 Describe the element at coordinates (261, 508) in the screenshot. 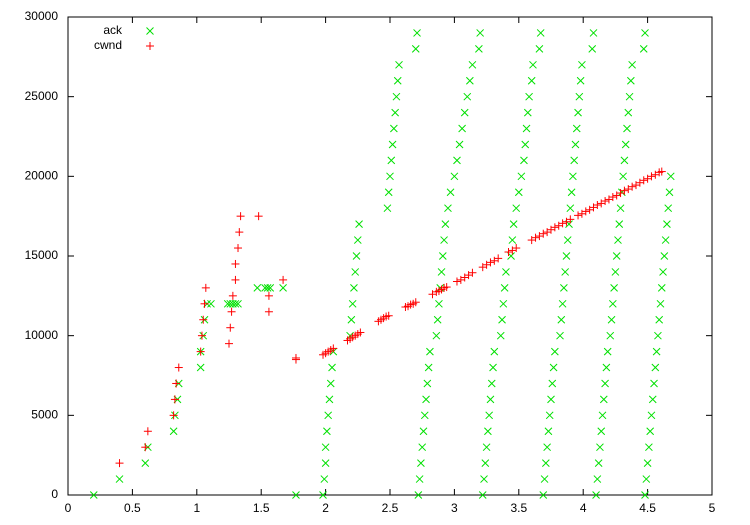

I see `x-tick-label: 1.5` at that location.